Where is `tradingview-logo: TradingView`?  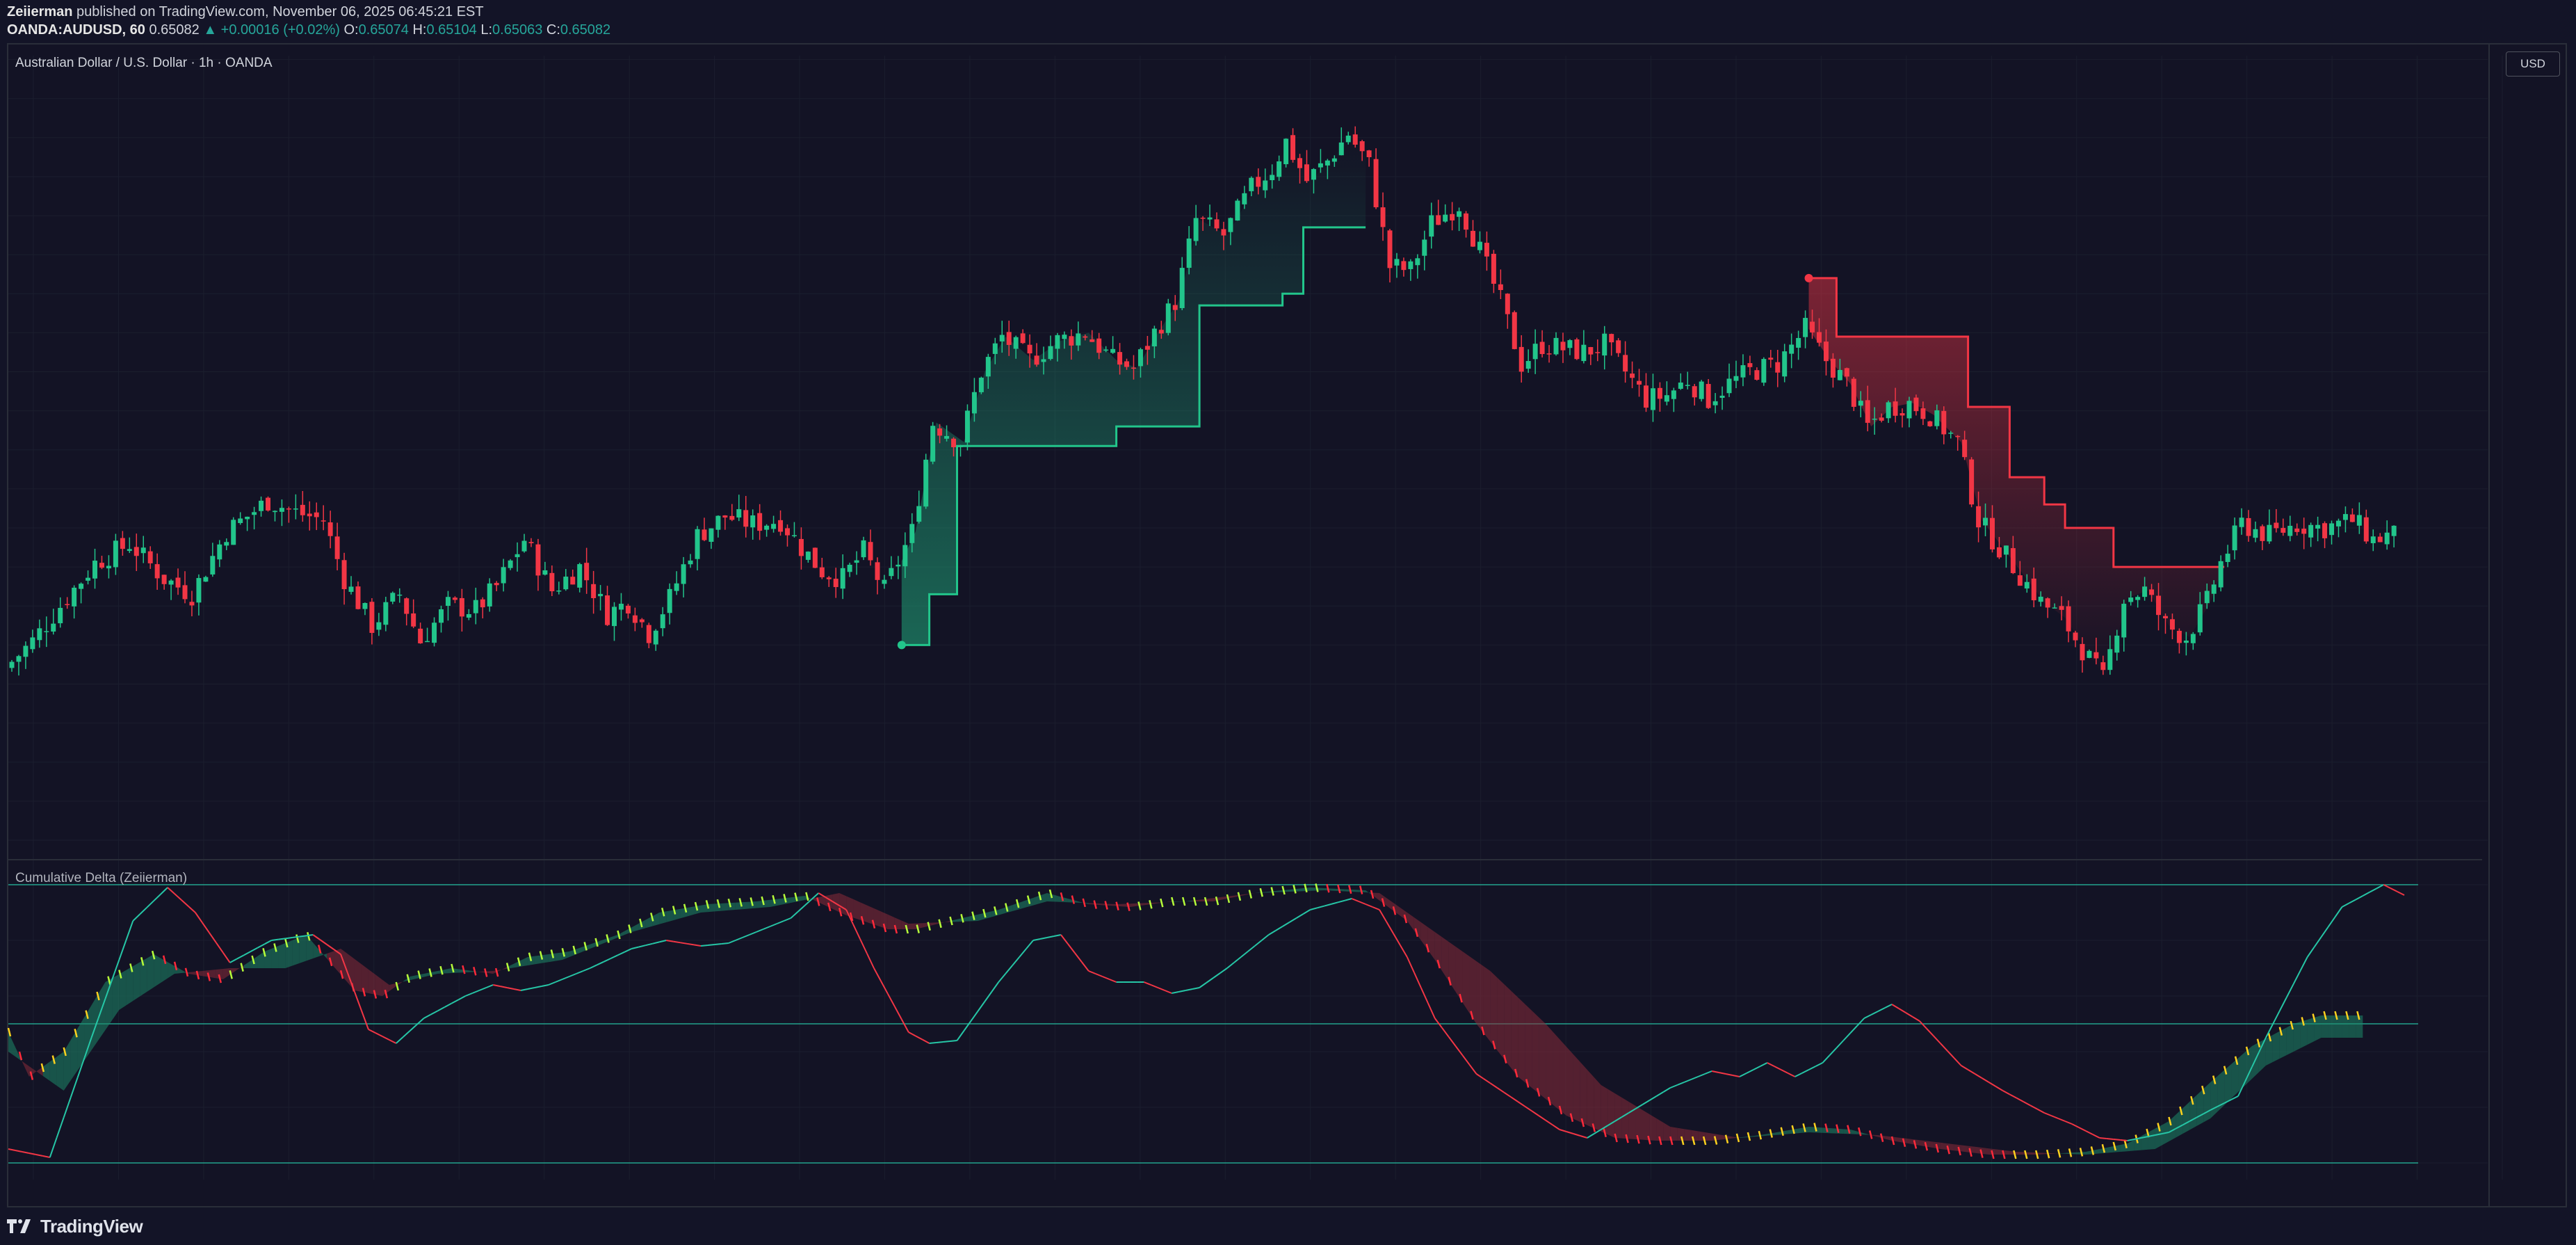
tradingview-logo: TradingView is located at coordinates (75, 1226).